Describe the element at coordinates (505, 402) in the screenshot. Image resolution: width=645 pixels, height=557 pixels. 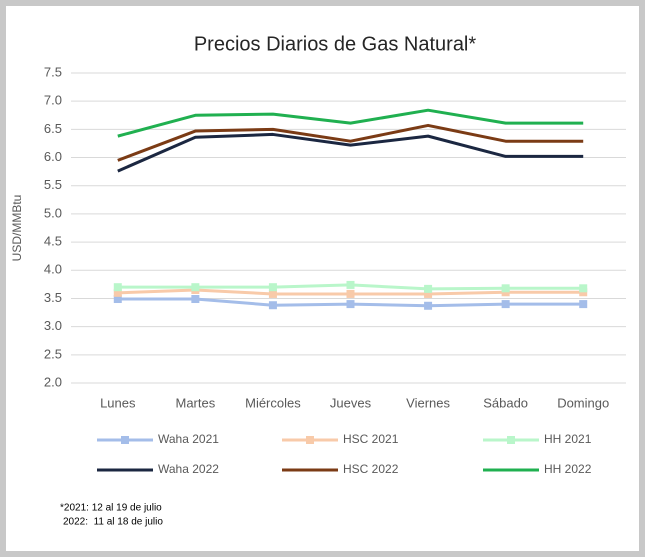
I see `x-tick-label: Sábado` at that location.